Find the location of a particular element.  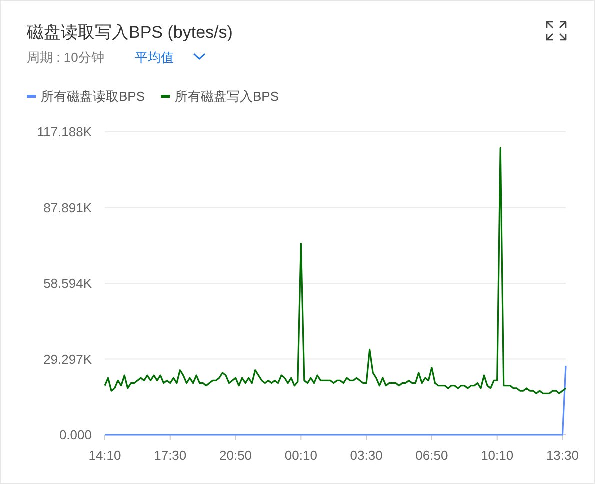

x-tick-label: 14:10 is located at coordinates (105, 455).